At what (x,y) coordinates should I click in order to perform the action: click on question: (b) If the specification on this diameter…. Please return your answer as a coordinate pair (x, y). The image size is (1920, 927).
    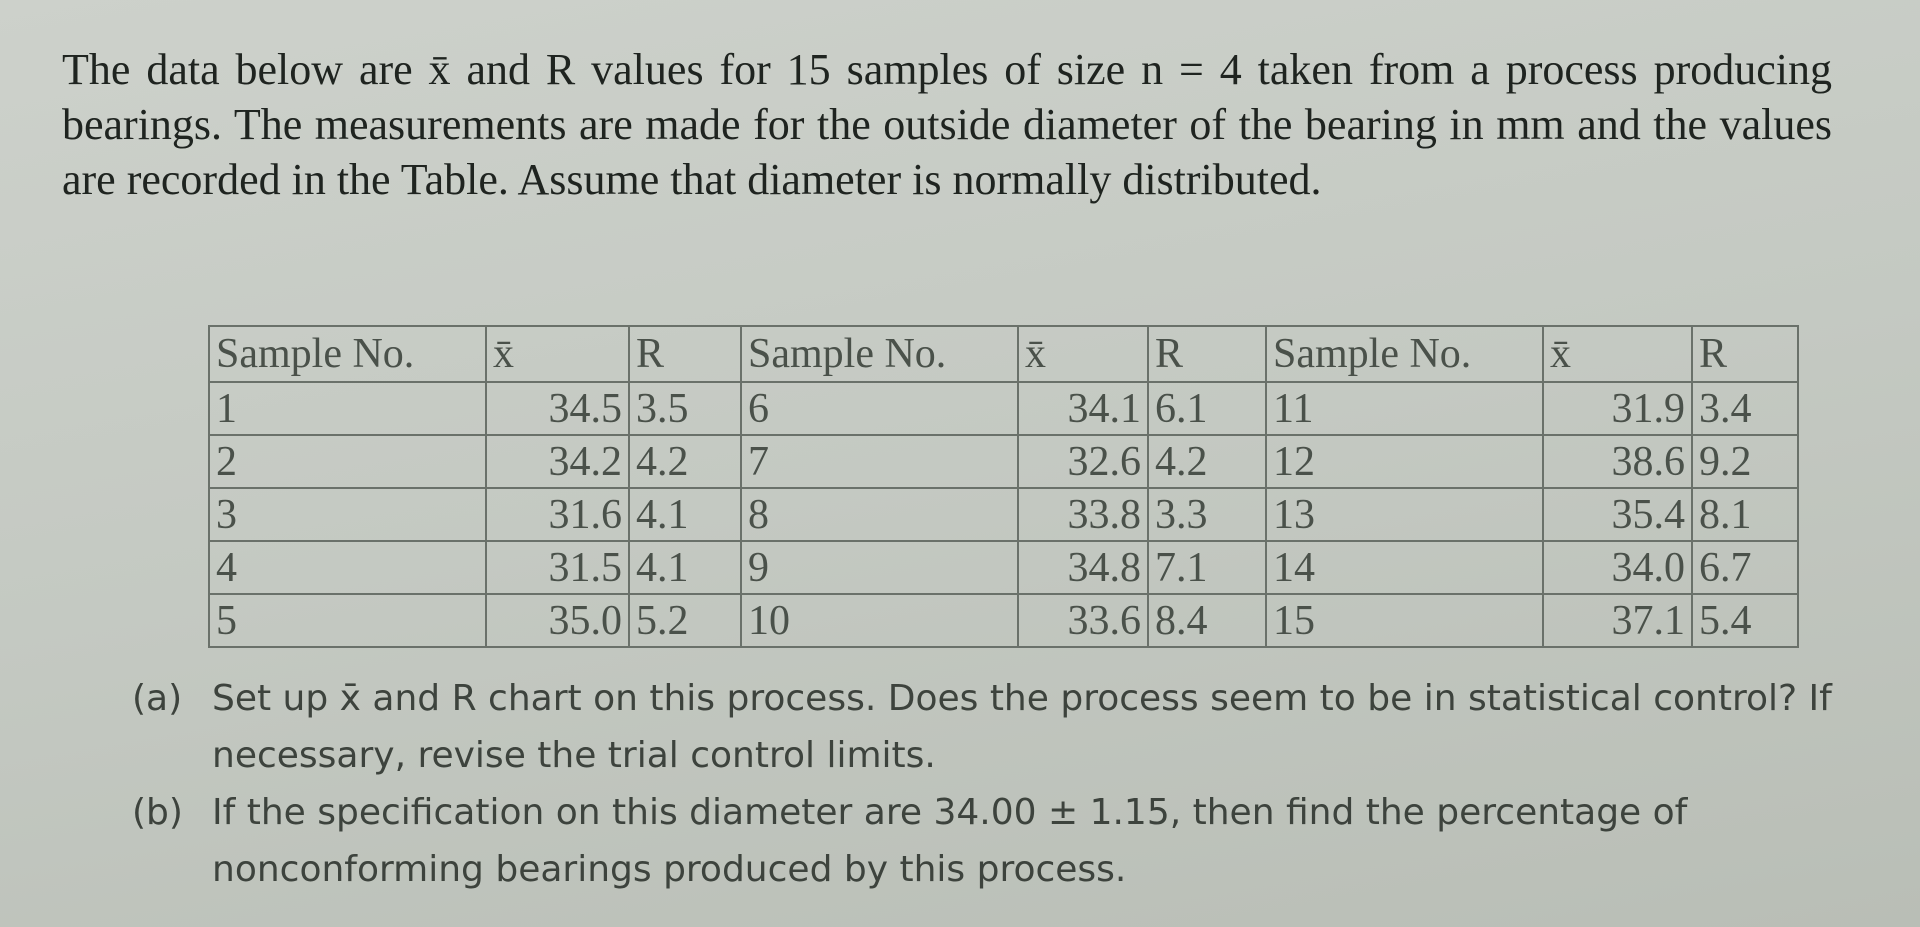
    Looking at the image, I should click on (982, 841).